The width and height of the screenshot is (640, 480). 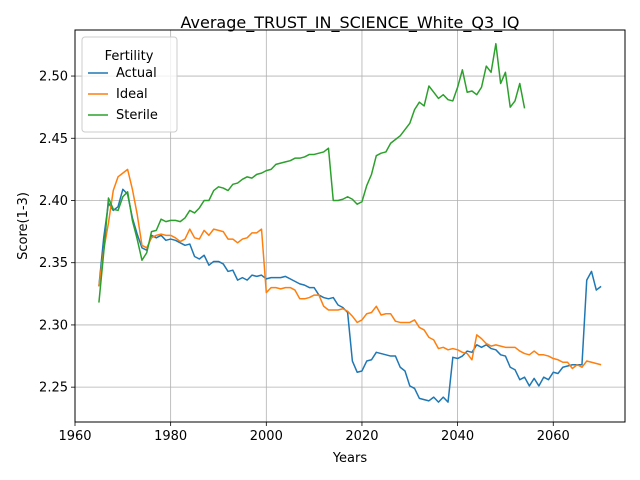 I want to click on chart-title: Average_TRUST_IN_SCIENCE_White_Q3_IQ, so click(x=350, y=23).